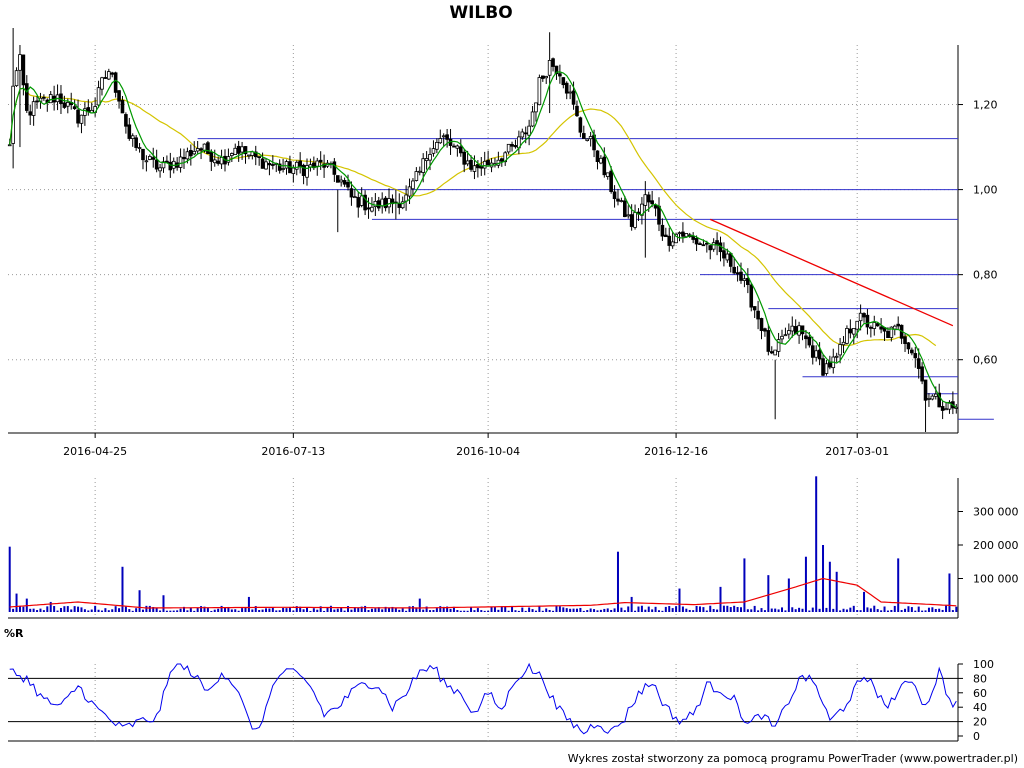  What do you see at coordinates (996, 545) in the screenshot?
I see `volume-y-label: 200 000` at bounding box center [996, 545].